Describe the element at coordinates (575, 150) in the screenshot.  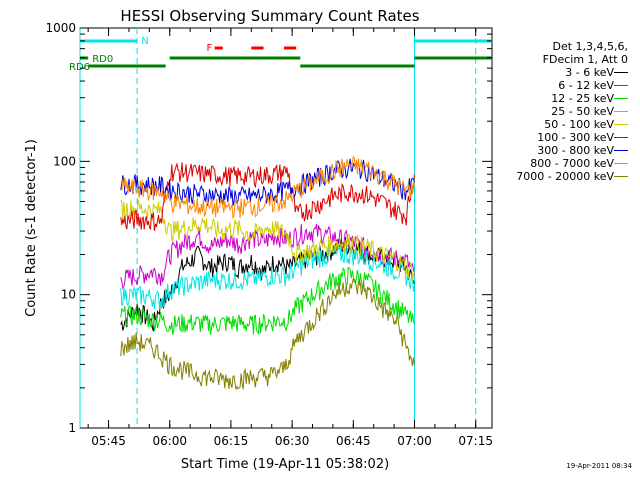
I see `legend-label: 300 - 800 keV` at that location.